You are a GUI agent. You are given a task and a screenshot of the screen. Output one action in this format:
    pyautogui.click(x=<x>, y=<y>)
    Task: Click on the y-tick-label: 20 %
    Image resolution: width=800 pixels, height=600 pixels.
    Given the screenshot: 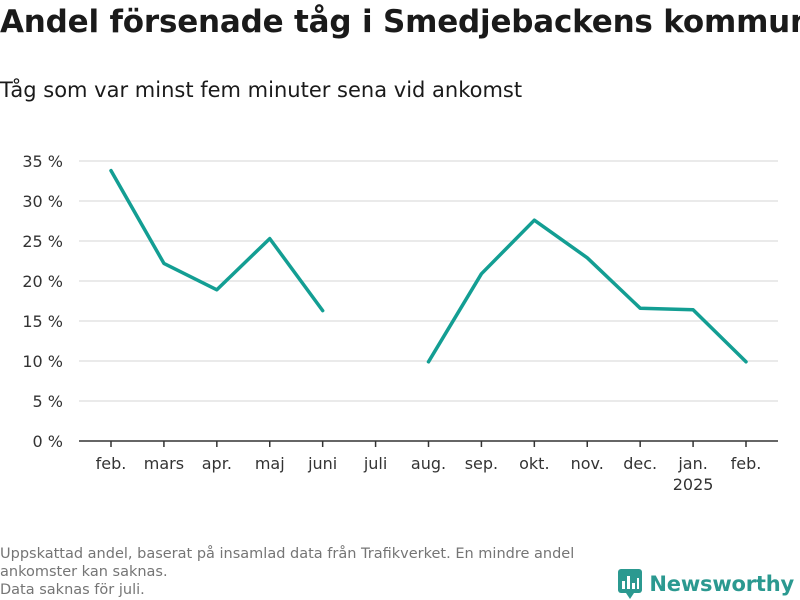 What is the action you would take?
    pyautogui.click(x=42, y=281)
    